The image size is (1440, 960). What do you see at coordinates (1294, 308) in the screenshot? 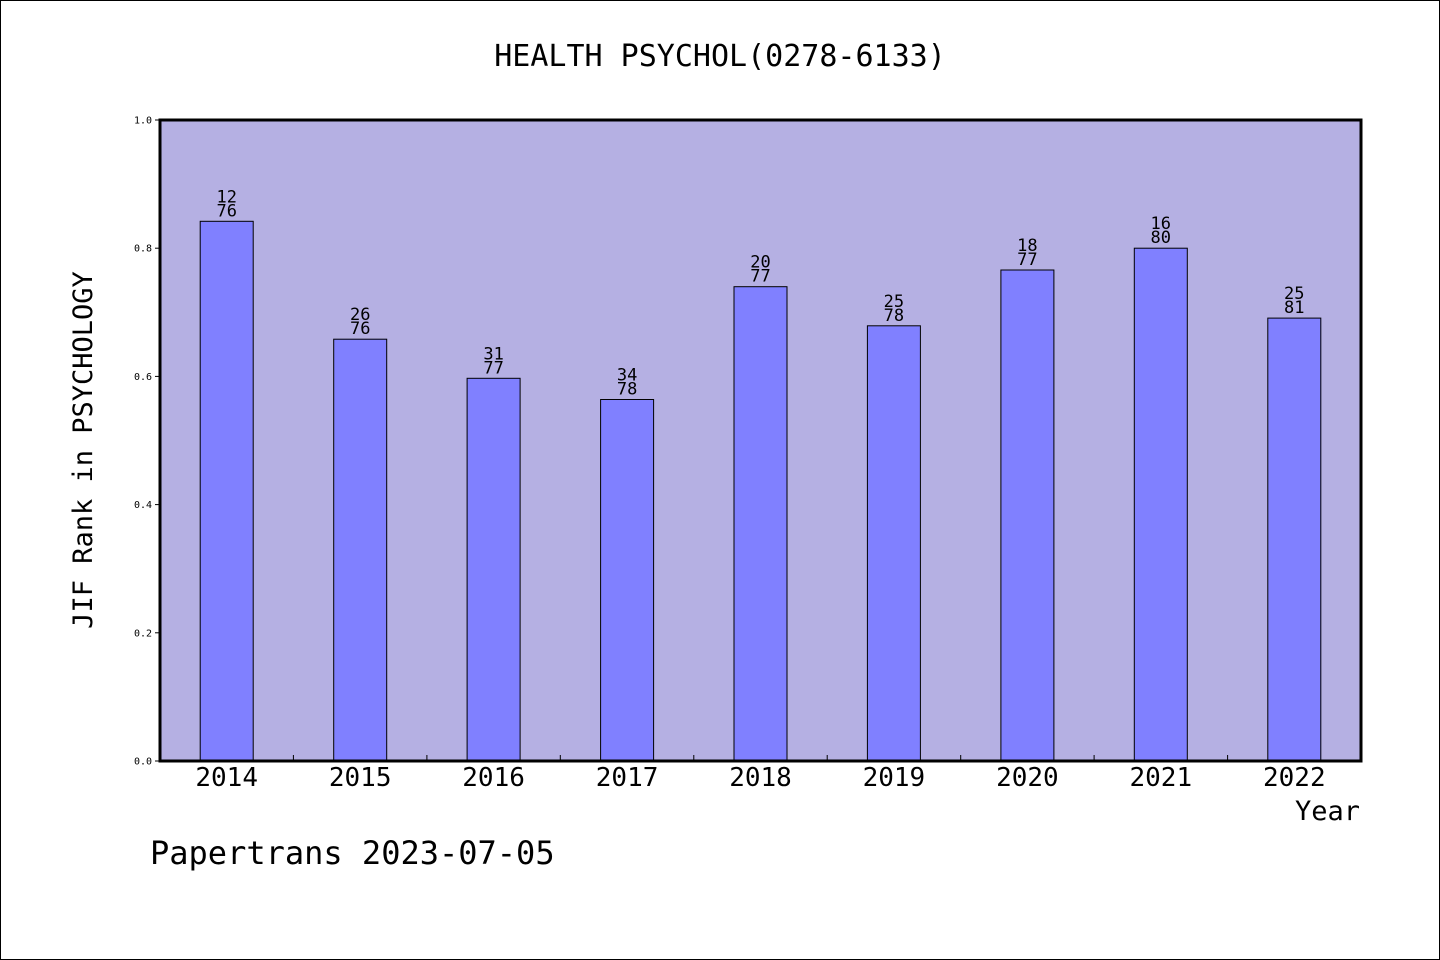
I see `bar-total-label: 81` at bounding box center [1294, 308].